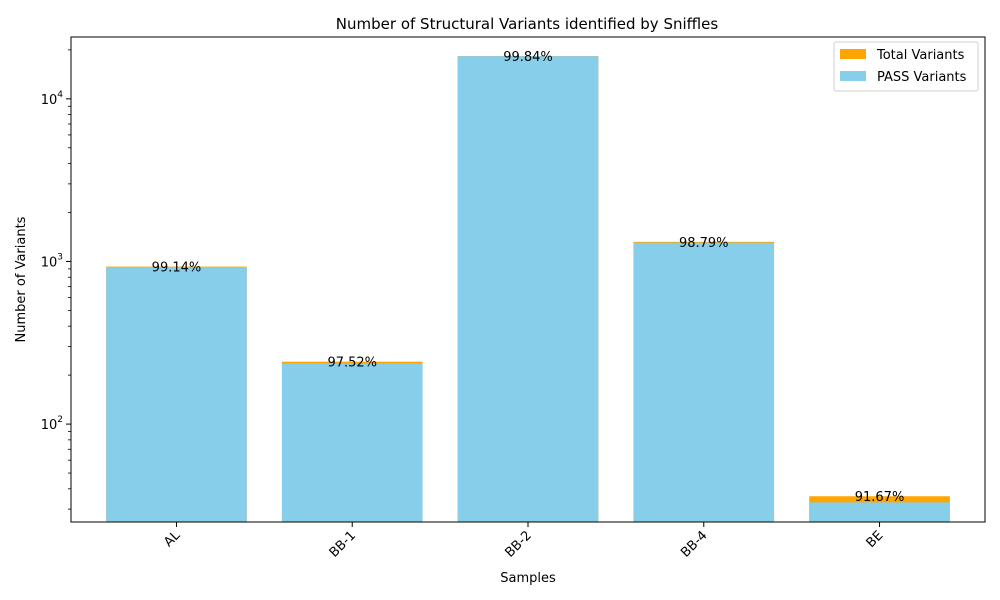 The height and width of the screenshot is (600, 1000). I want to click on x-tick-label-be: BE, so click(875, 539).